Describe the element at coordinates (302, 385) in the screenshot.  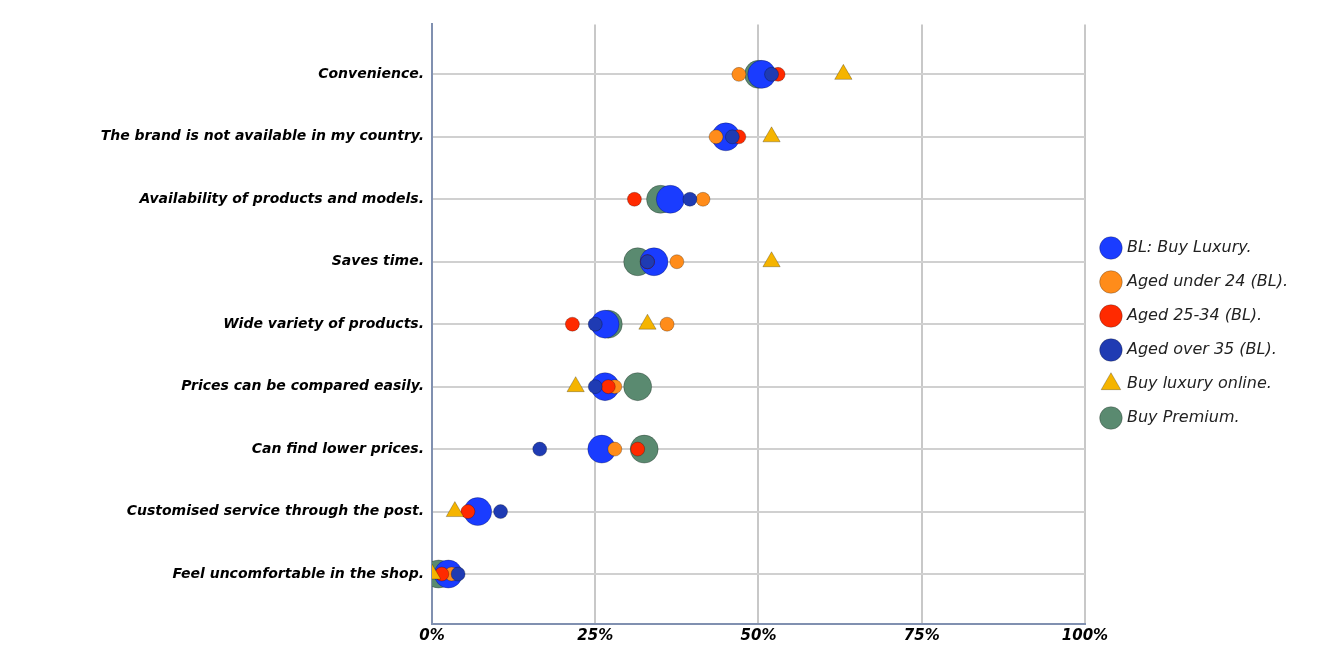
I see `y-tick-label: Prices can be compared easily.` at that location.